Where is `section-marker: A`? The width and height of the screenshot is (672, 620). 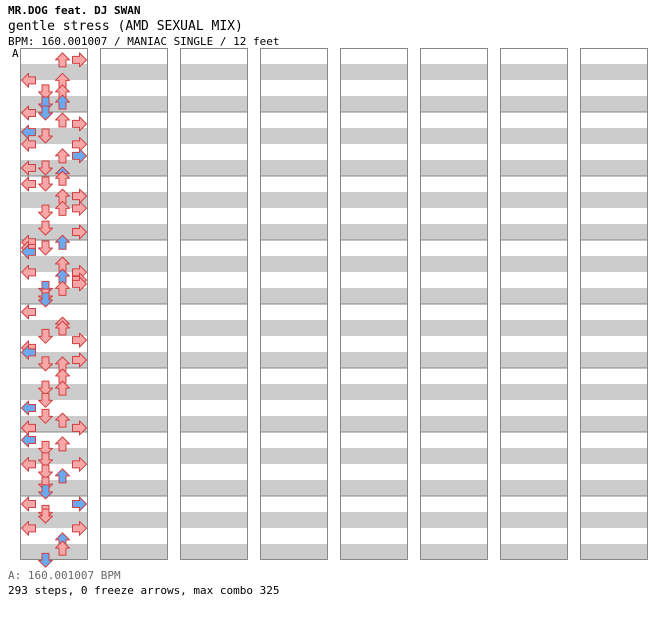 section-marker: A is located at coordinates (15, 53).